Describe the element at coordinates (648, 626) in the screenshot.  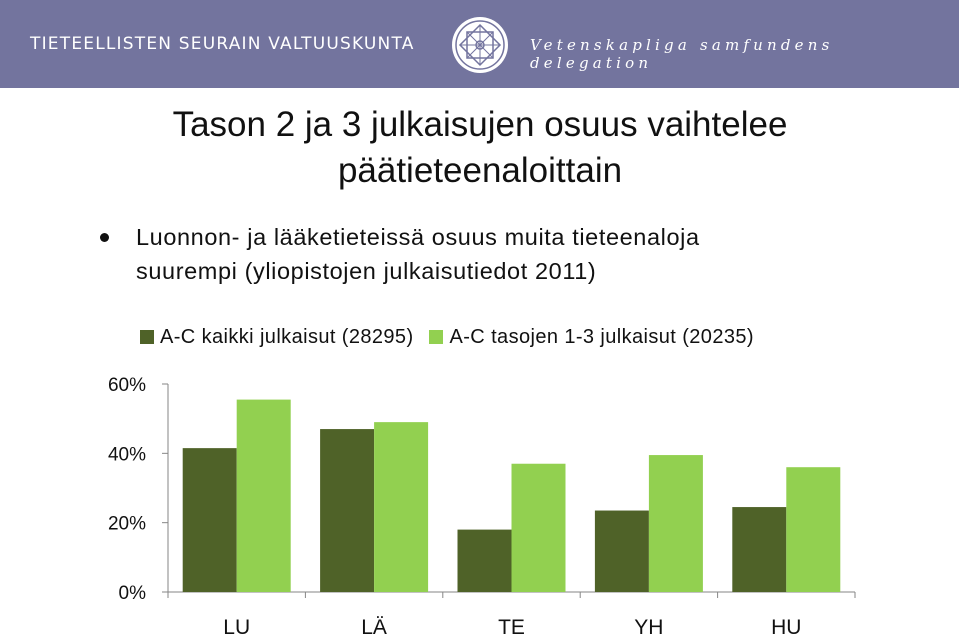
I see `x-tick-label: YH` at that location.